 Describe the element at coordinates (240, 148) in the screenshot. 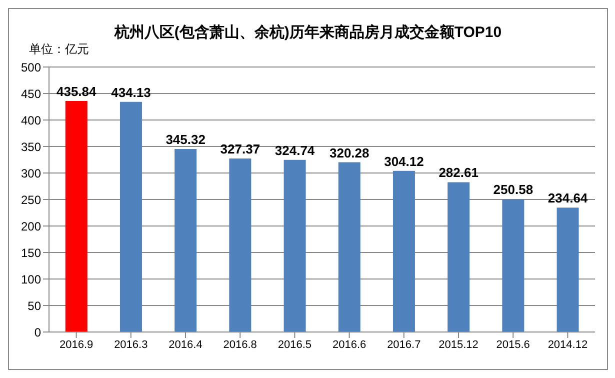

I see `data-label: 327.37` at that location.